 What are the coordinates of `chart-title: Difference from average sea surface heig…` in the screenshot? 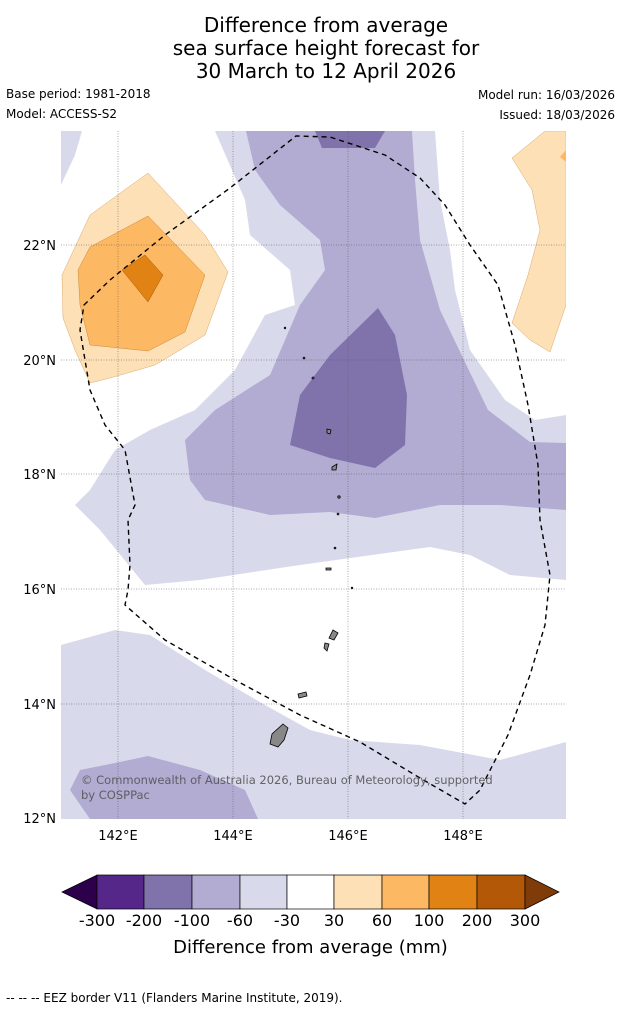 It's located at (310, 48).